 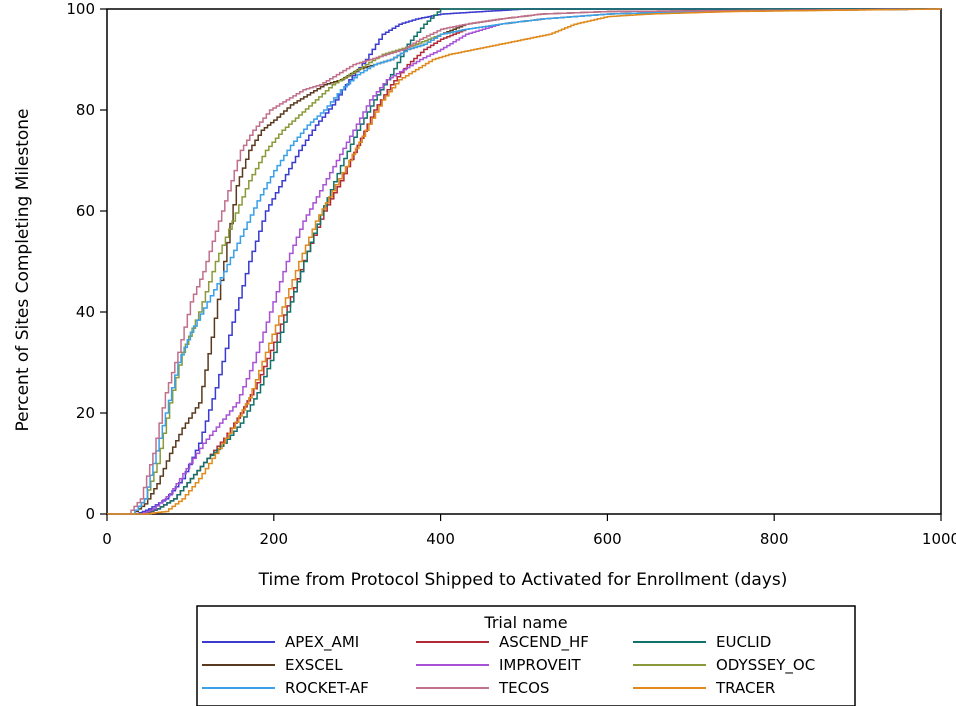 What do you see at coordinates (85, 312) in the screenshot?
I see `y-tick-label: 40` at bounding box center [85, 312].